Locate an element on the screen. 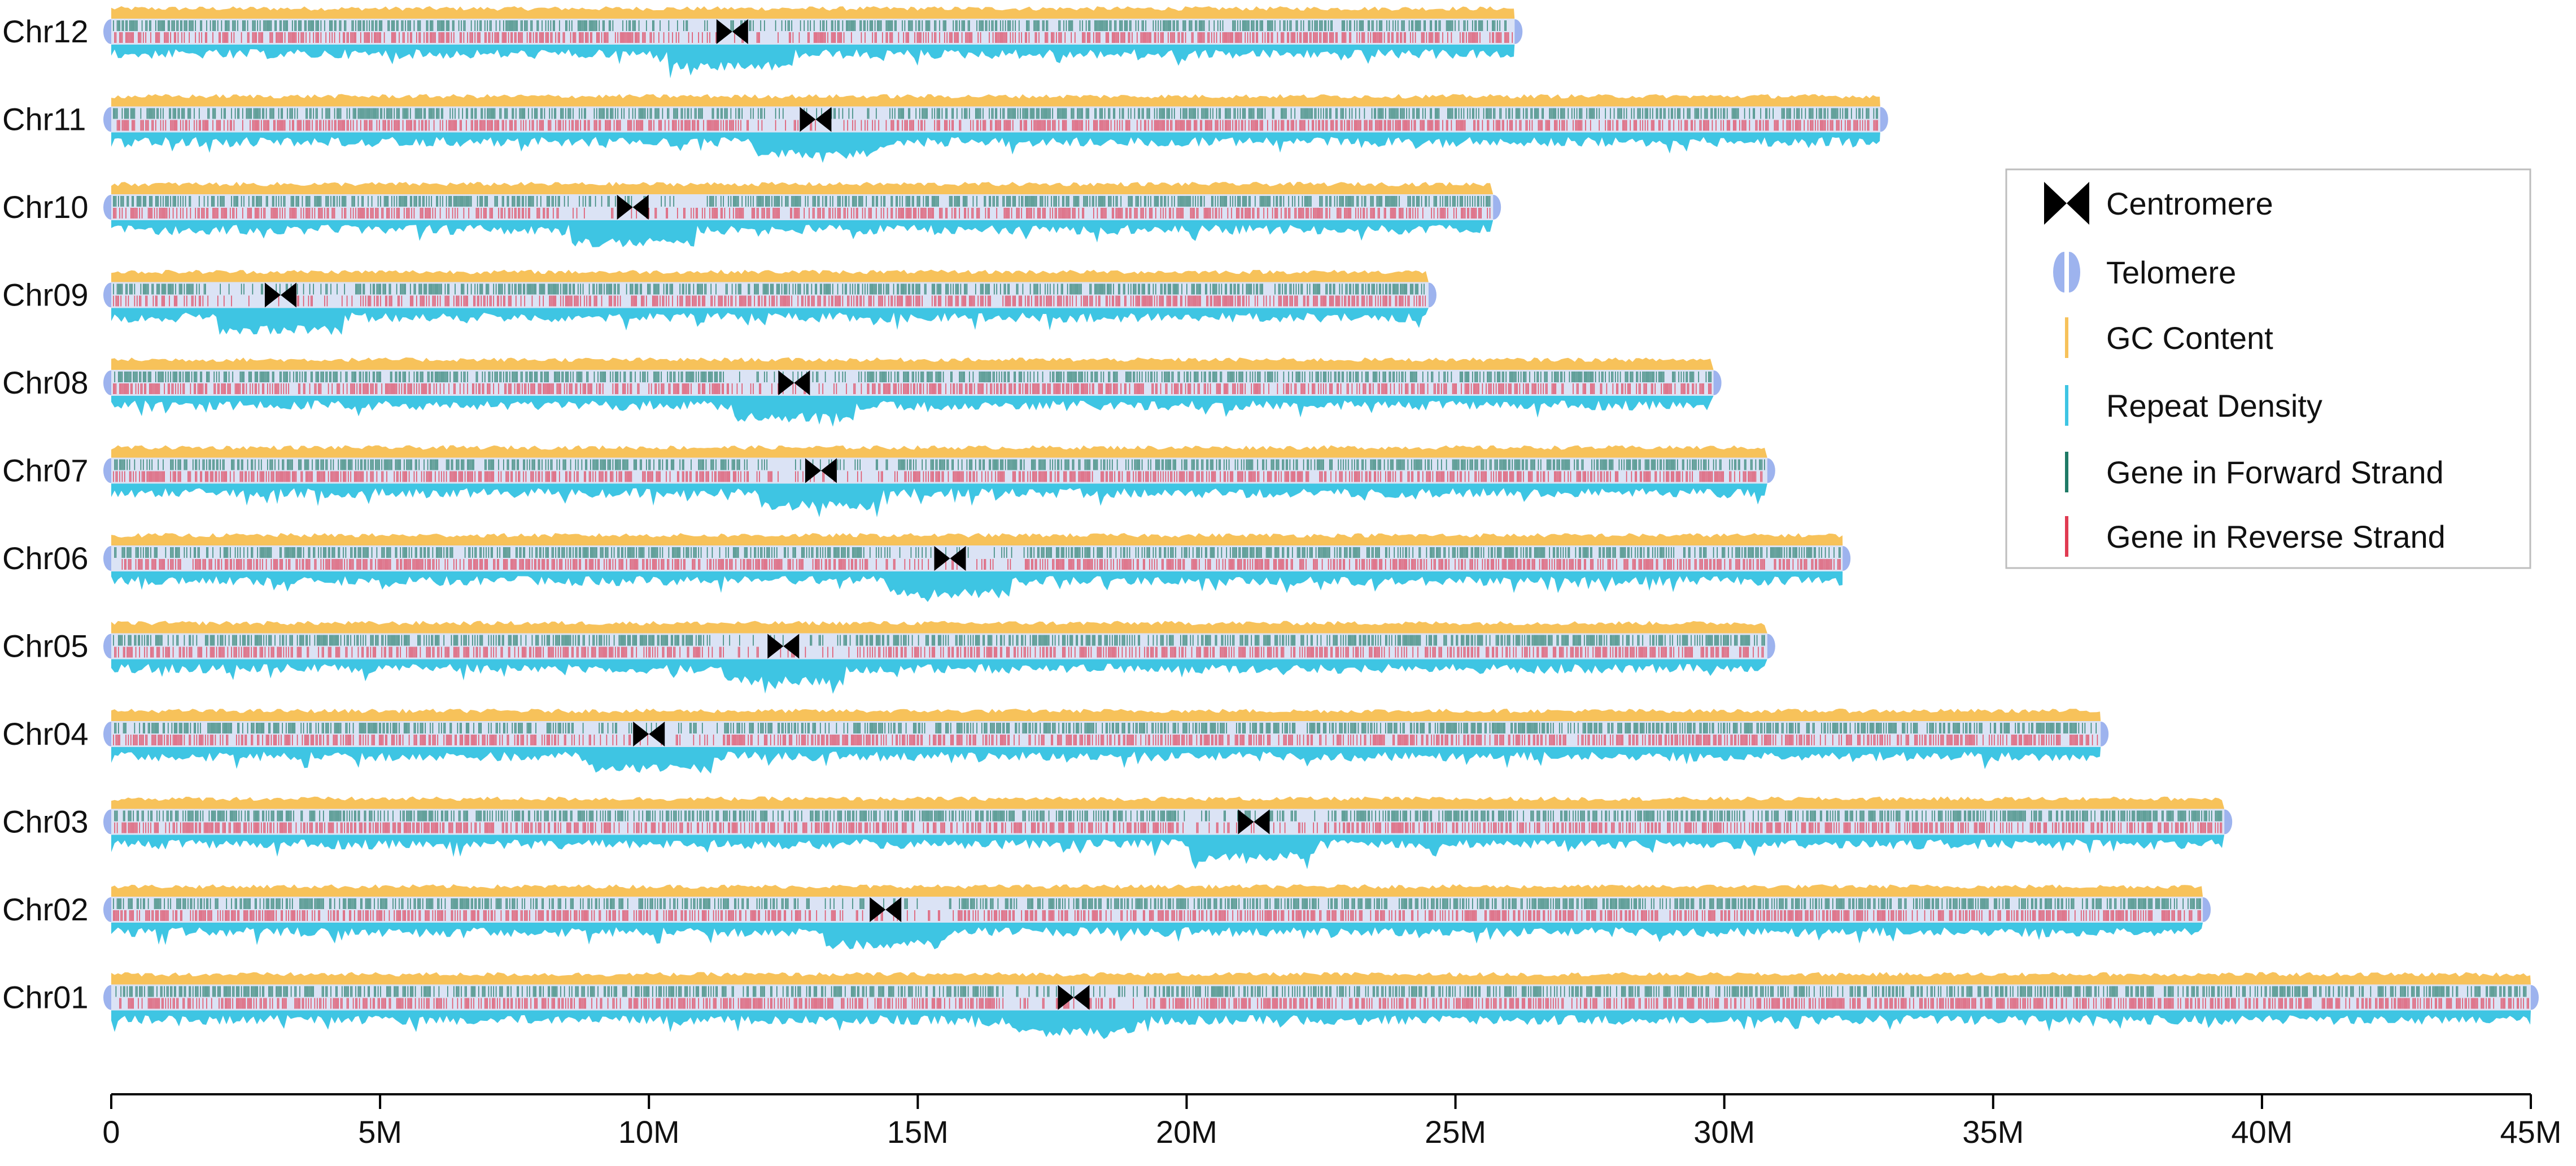 This screenshot has width=2576, height=1166. legend-symbol-telomere is located at coordinates (2066, 272).